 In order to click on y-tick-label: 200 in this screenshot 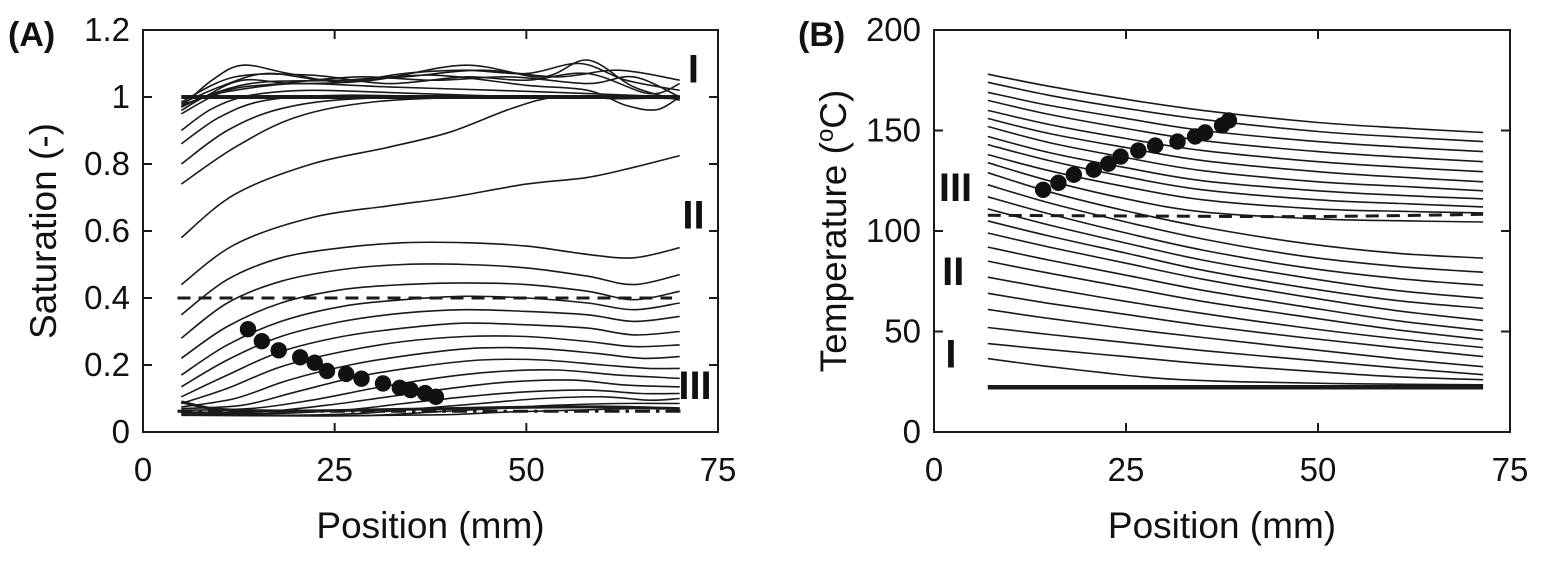, I will do `click(893, 29)`.